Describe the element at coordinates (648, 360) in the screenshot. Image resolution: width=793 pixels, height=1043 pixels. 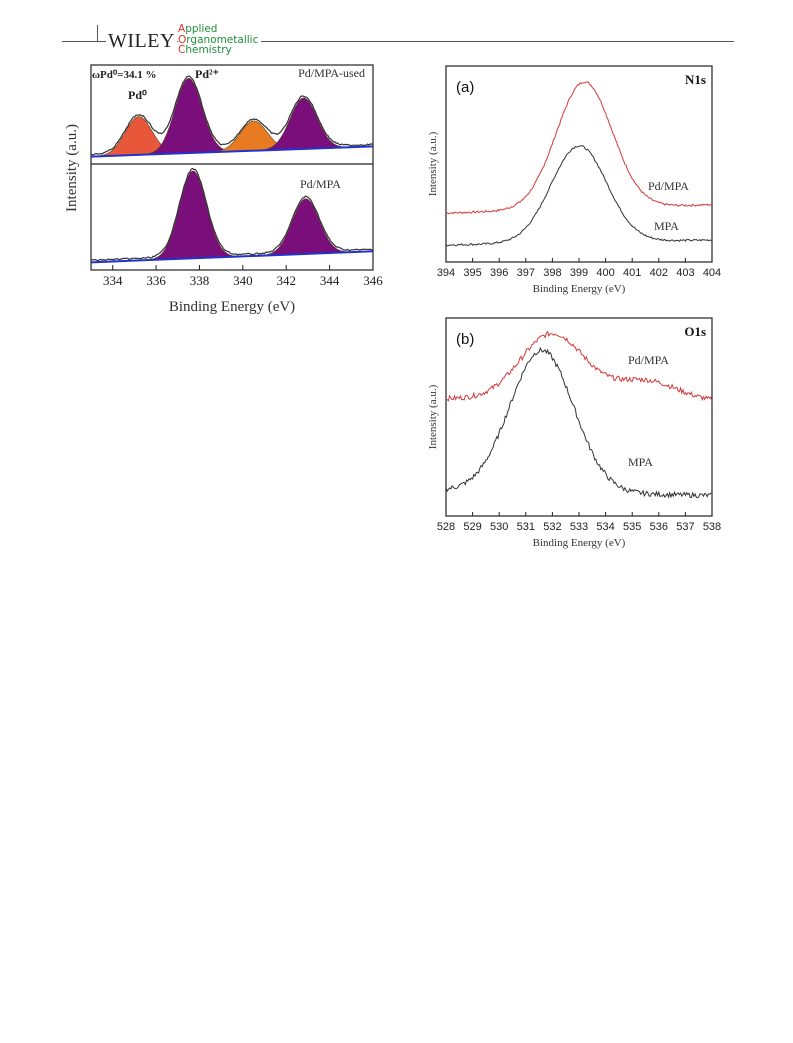
I see `o1s-legend-pd-mpa: Pd/MPA` at that location.